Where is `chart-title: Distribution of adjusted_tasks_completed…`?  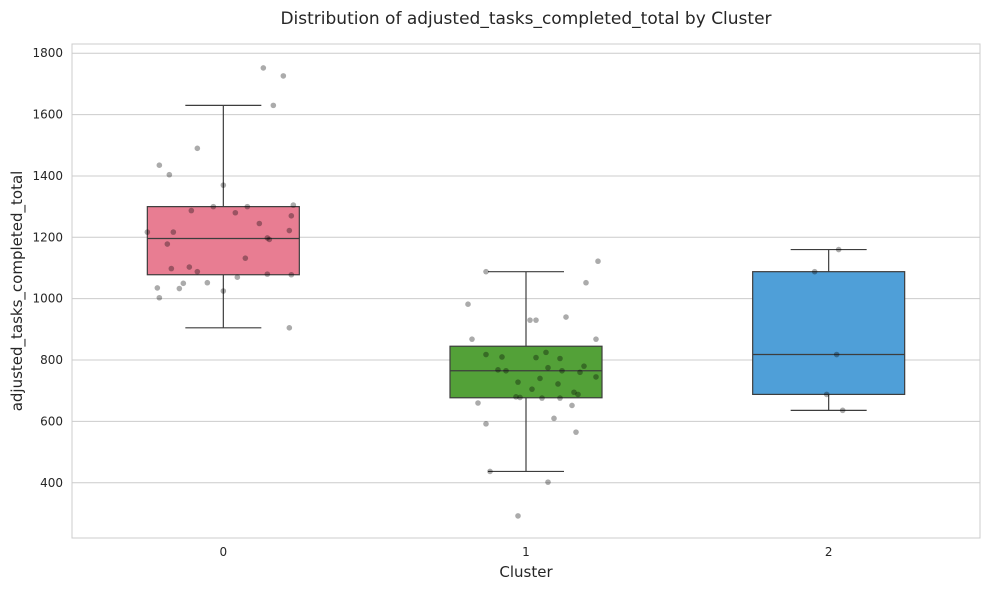 chart-title: Distribution of adjusted_tasks_completed… is located at coordinates (525, 19).